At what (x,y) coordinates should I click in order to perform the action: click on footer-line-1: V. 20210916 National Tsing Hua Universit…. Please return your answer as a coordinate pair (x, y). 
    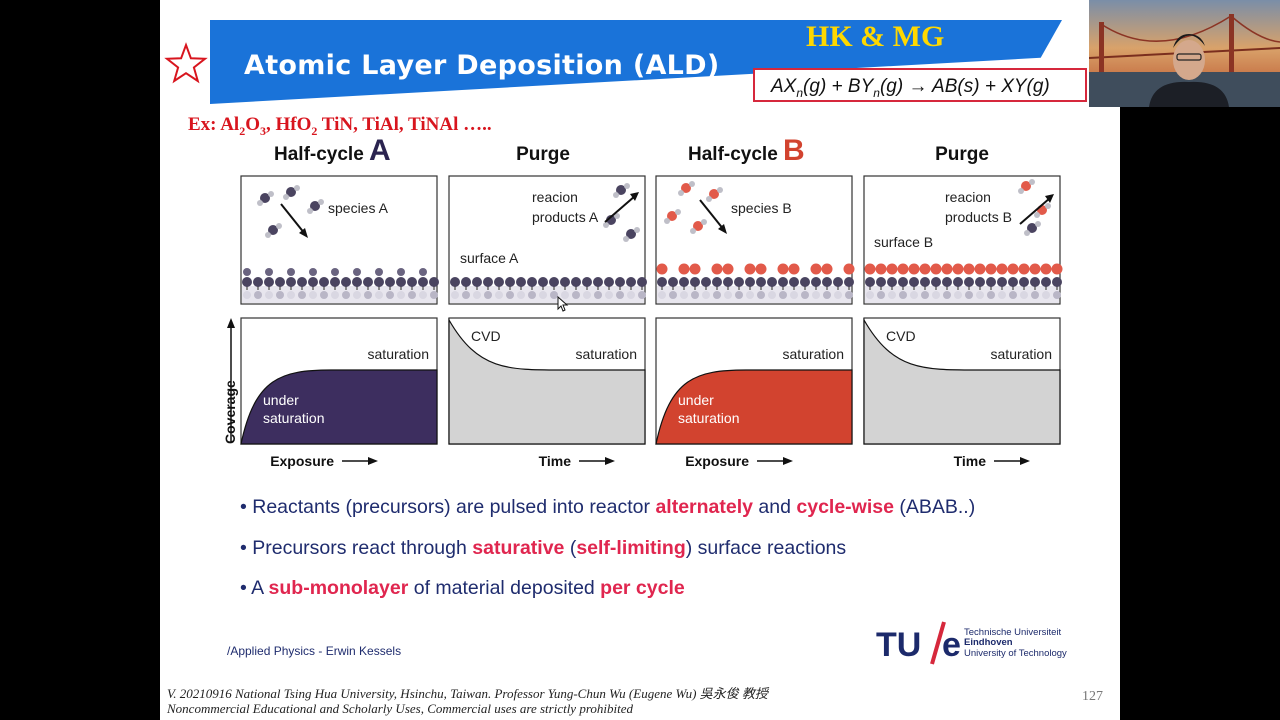
    Looking at the image, I should click on (467, 693).